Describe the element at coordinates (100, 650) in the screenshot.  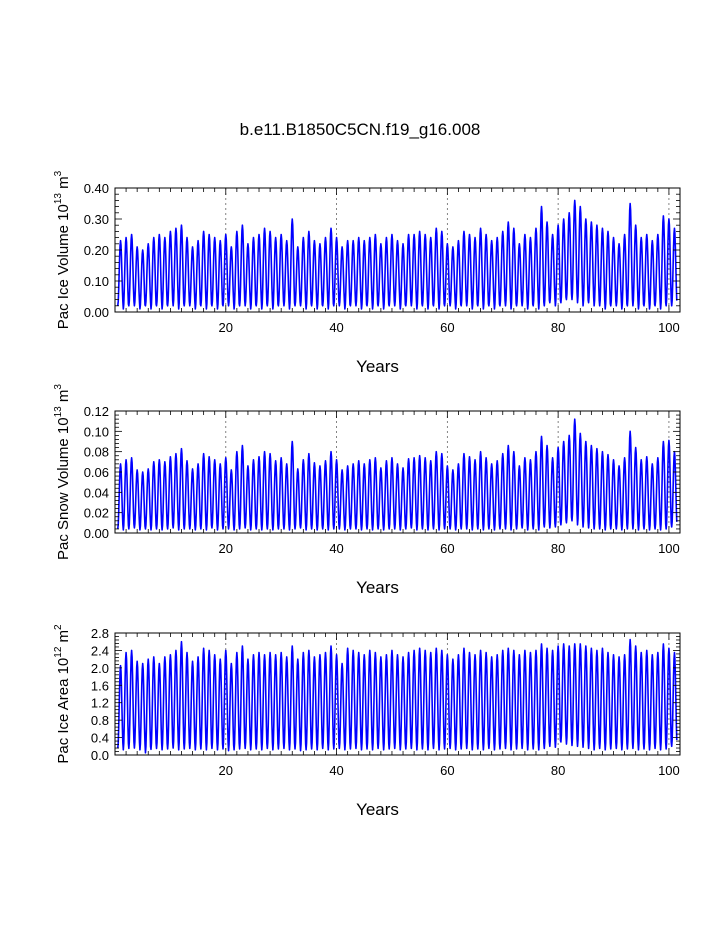
I see `y-tick-label: 2.4` at that location.